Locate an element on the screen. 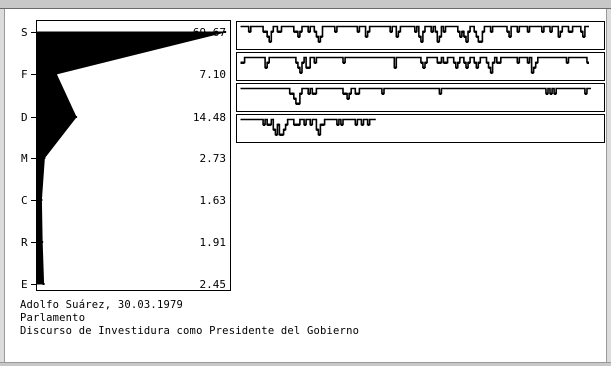  profile-point-d is located at coordinates (76, 117).